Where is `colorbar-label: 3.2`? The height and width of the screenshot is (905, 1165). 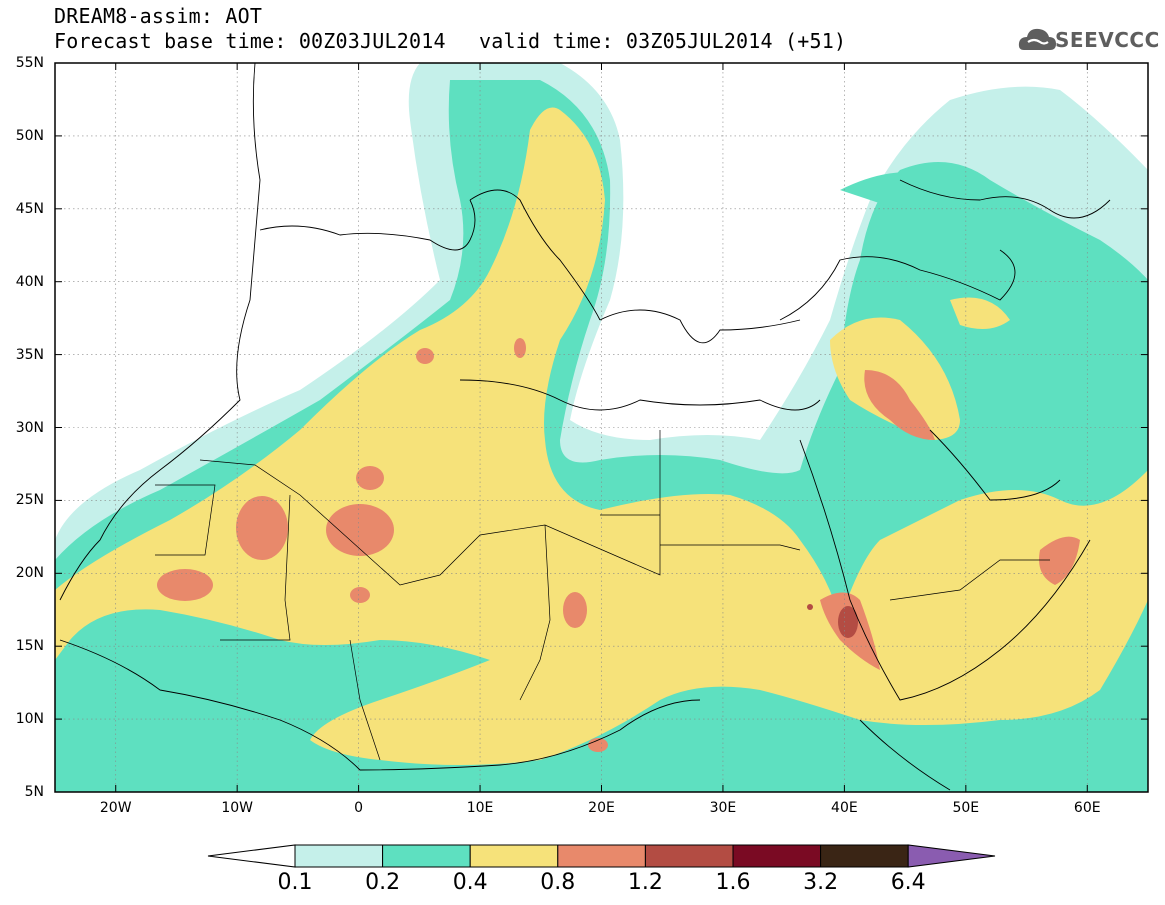 colorbar-label: 3.2 is located at coordinates (821, 882).